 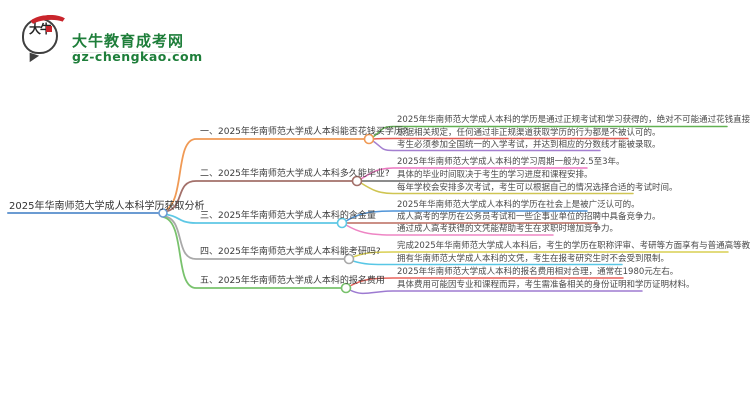 I want to click on branch-4-label: 四、2025年华南师范大学成人本科能考研吗?, so click(x=290, y=252).